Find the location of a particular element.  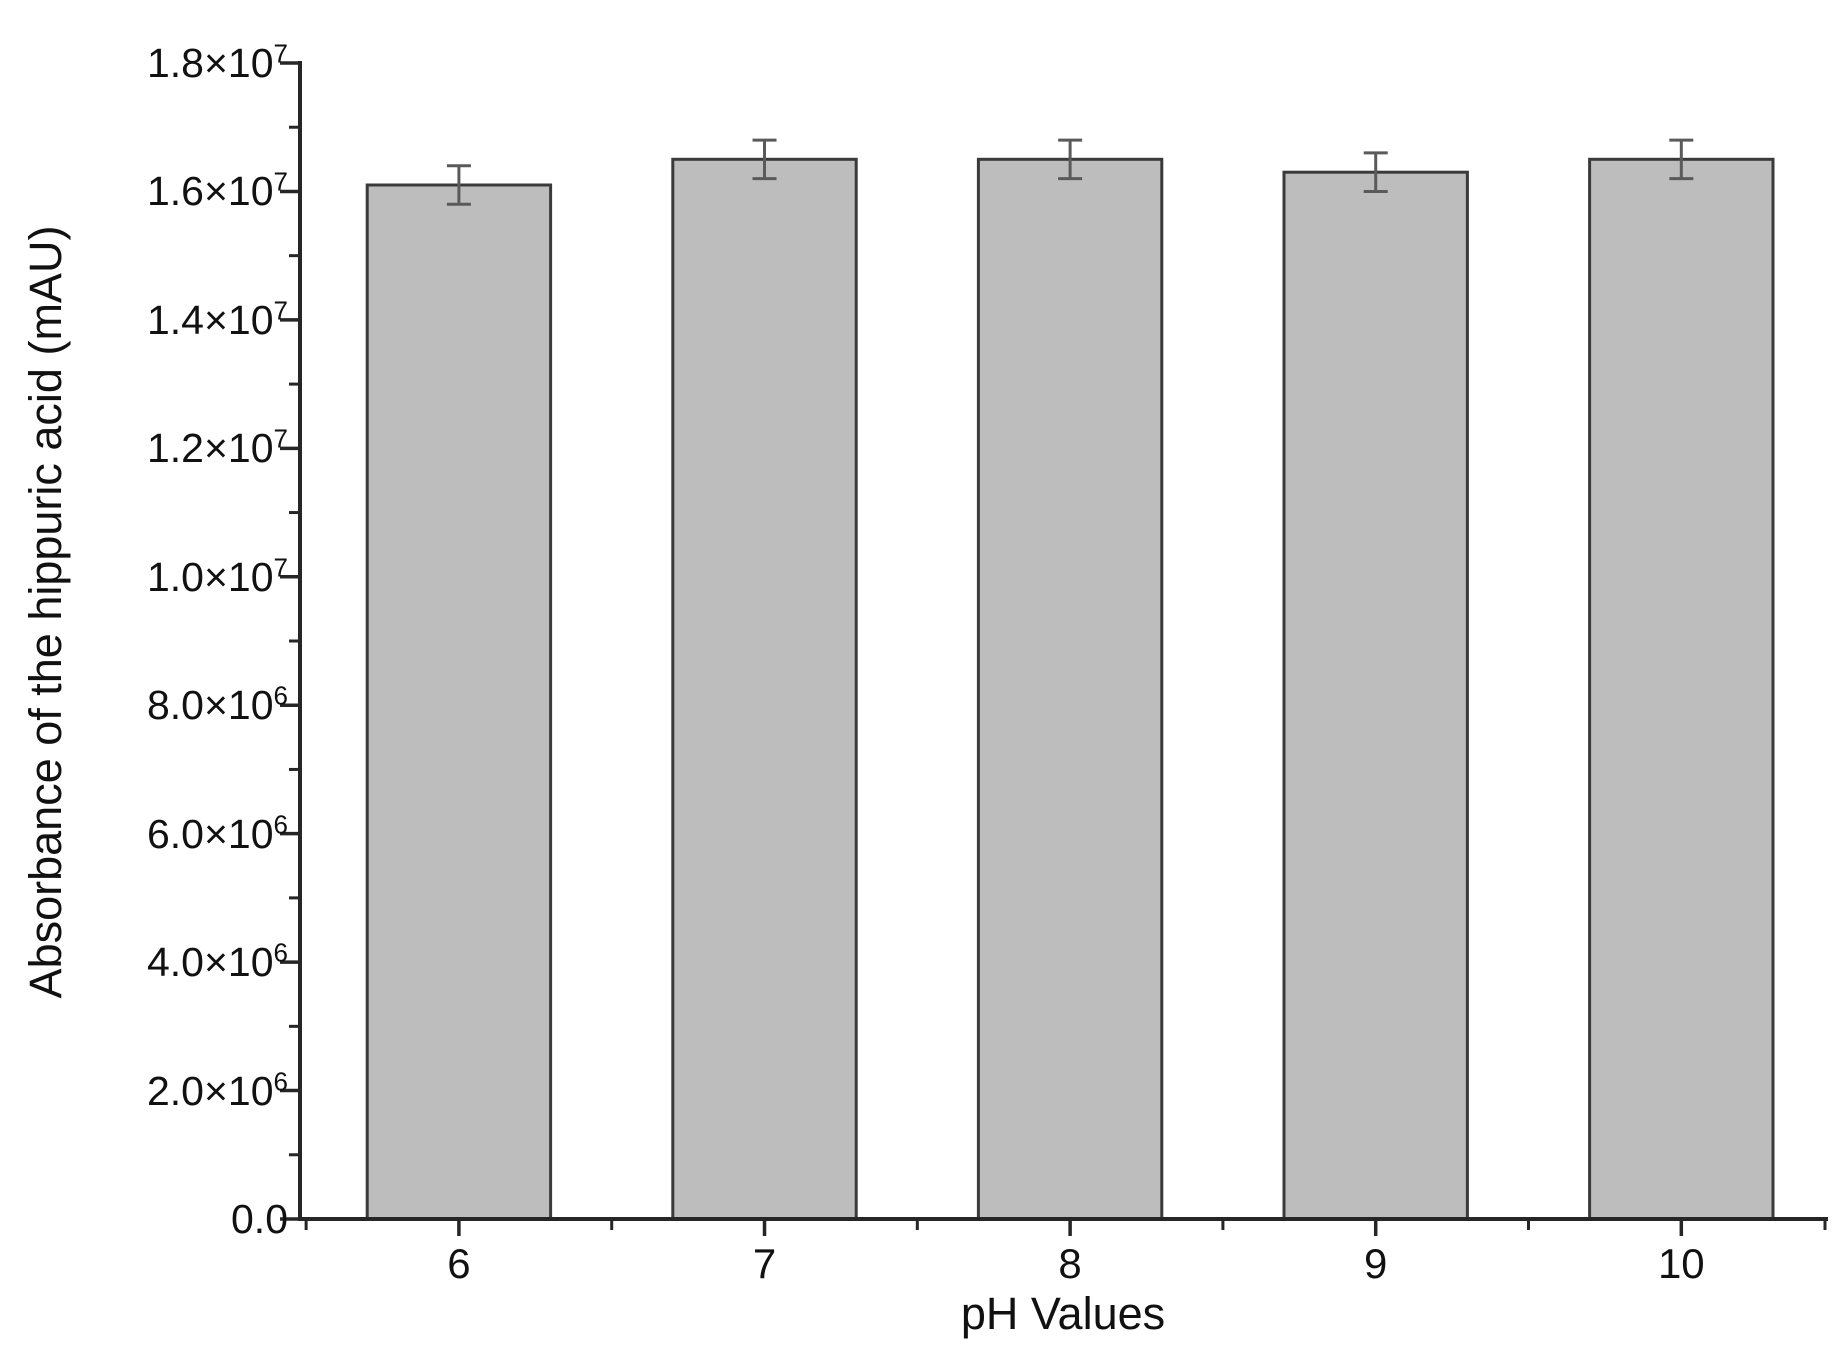

y-axis-tick-label: 6.0×10⁶ is located at coordinates (217, 833).